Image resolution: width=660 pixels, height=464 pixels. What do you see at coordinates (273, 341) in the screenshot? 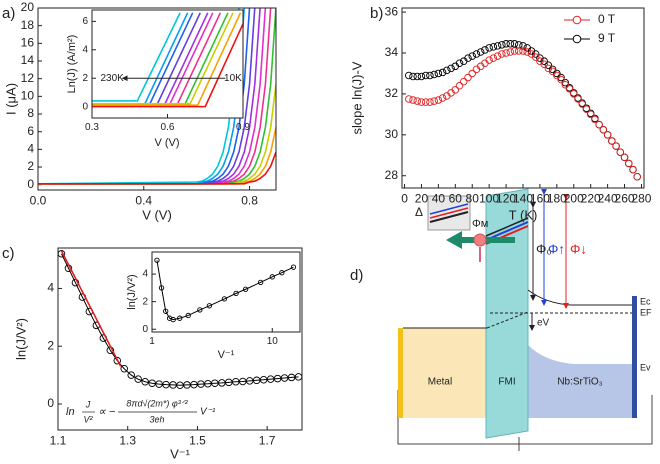
I see `x-tick-label: 10` at bounding box center [273, 341].